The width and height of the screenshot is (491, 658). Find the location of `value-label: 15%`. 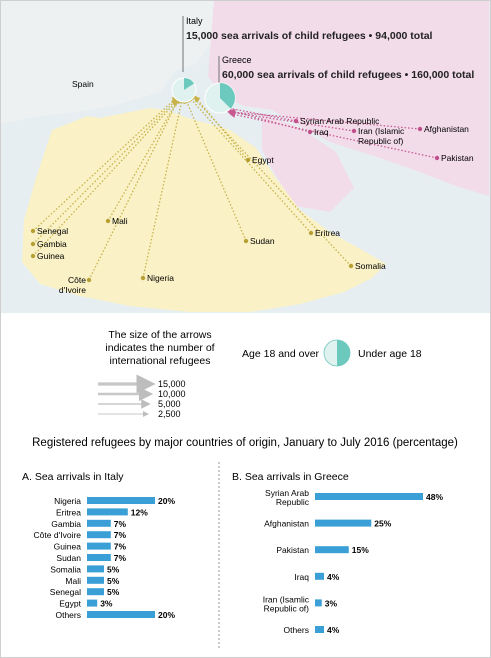

value-label: 15% is located at coordinates (360, 550).